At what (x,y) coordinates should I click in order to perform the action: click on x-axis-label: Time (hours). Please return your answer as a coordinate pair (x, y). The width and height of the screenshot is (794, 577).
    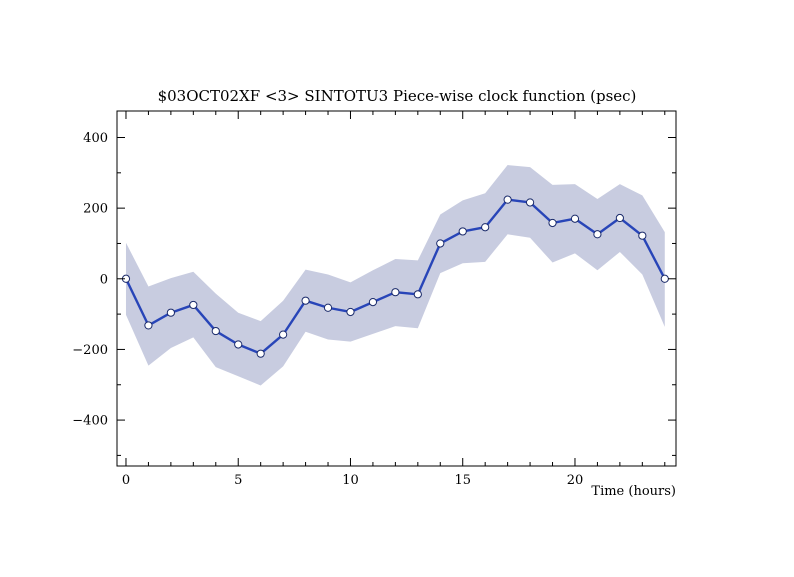
    Looking at the image, I should click on (633, 491).